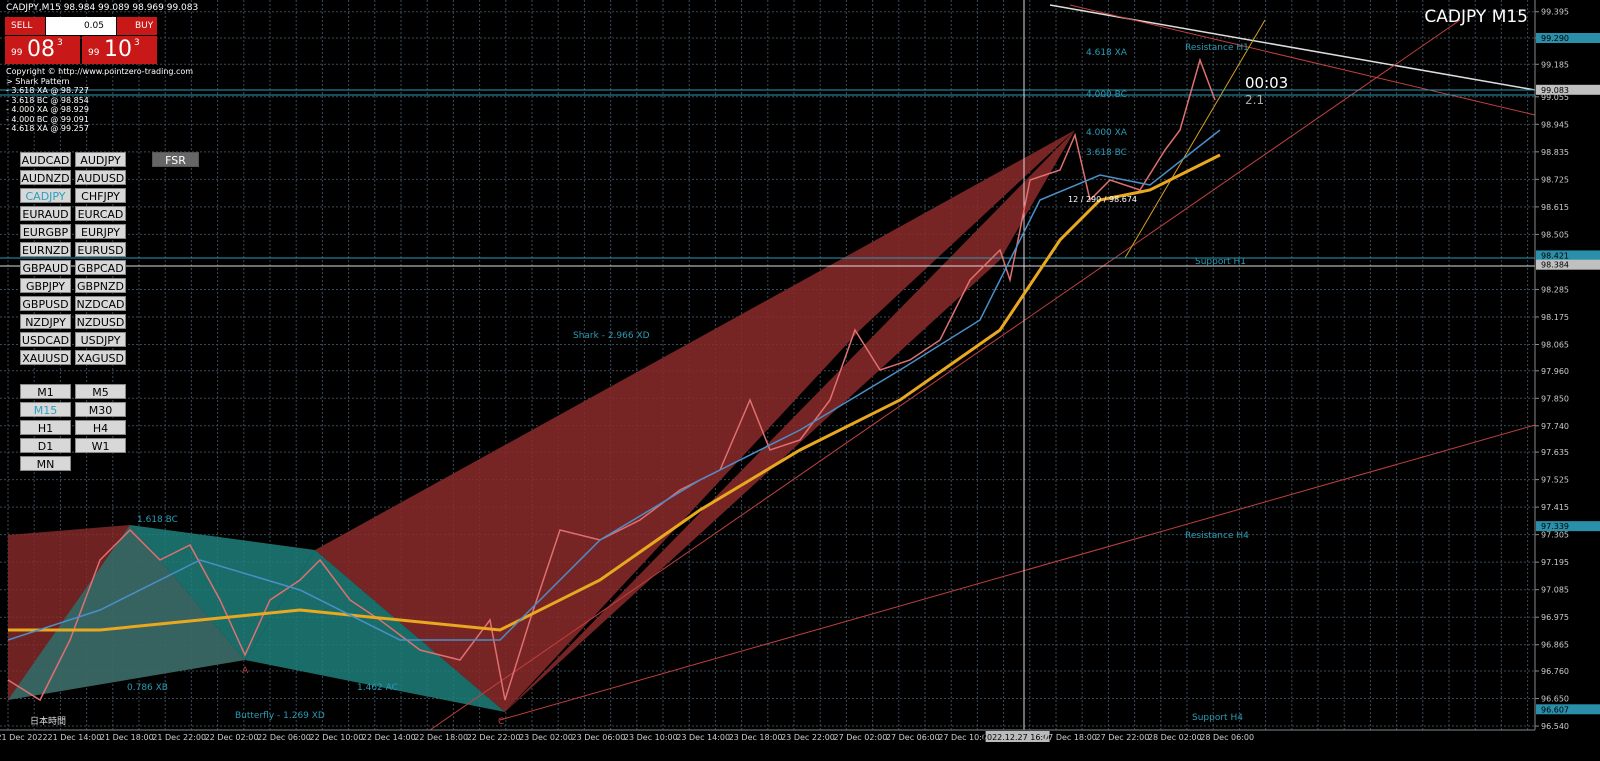  I want to click on price-label: 97.415, so click(1555, 507).